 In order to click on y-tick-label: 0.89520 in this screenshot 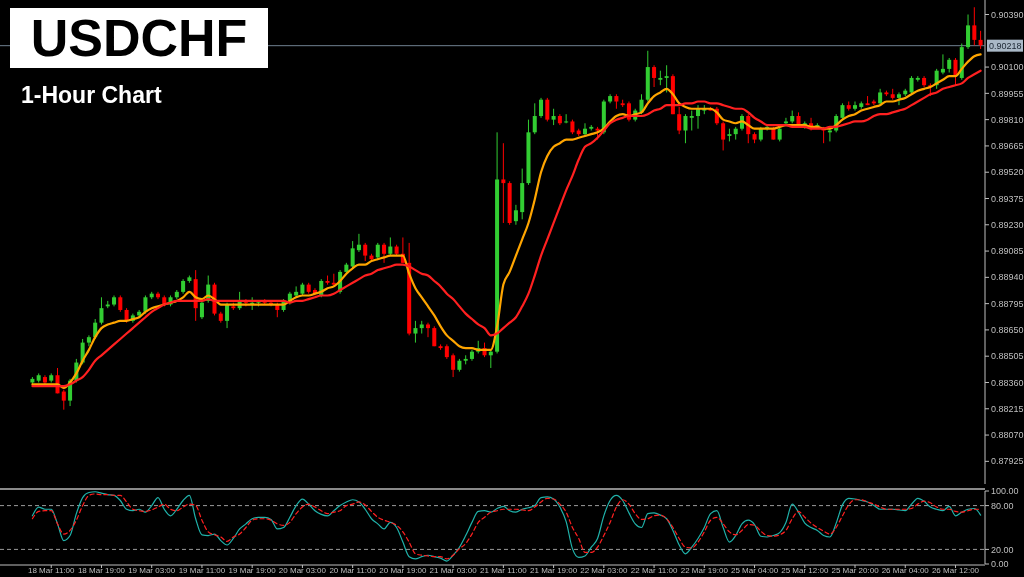, I will do `click(1007, 172)`.